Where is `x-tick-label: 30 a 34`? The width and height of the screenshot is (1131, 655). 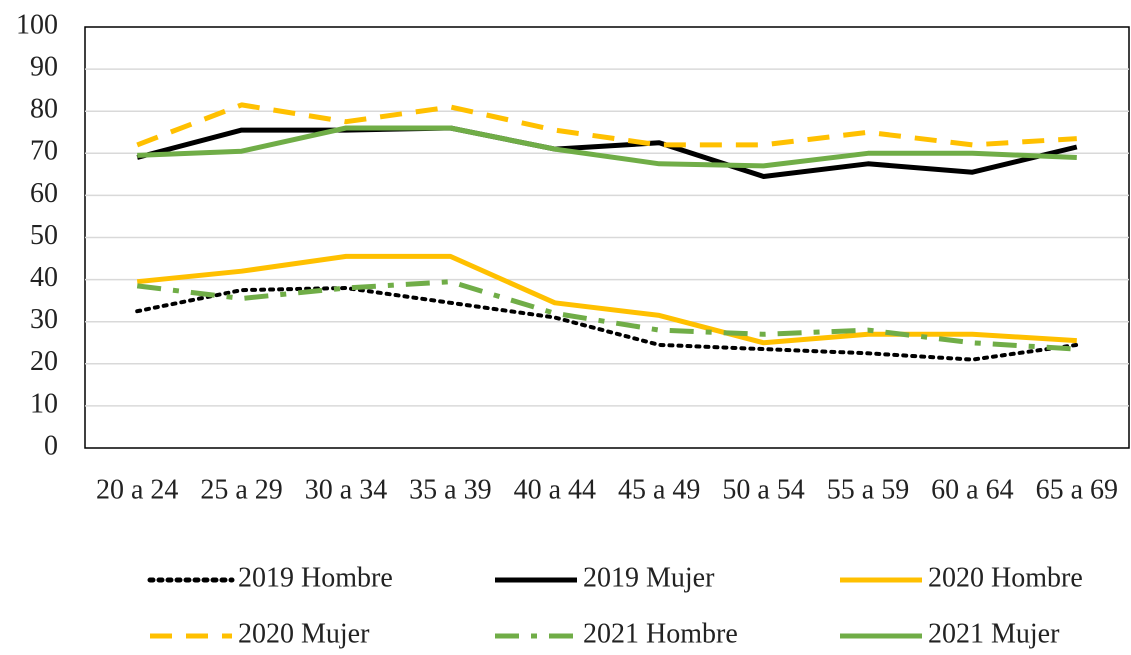 x-tick-label: 30 a 34 is located at coordinates (346, 489).